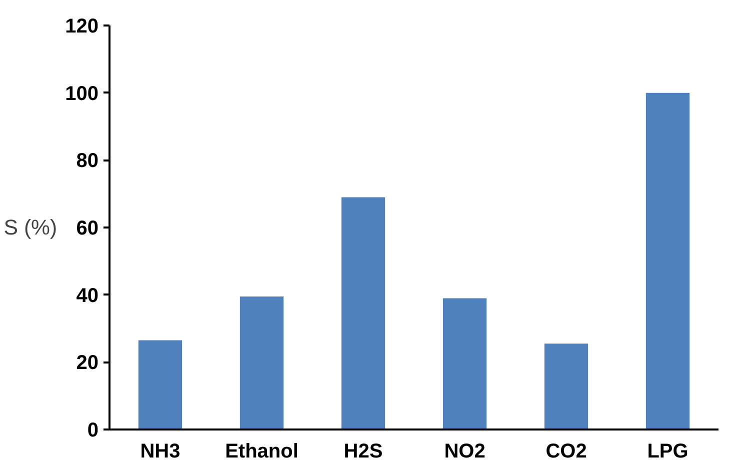  What do you see at coordinates (566, 451) in the screenshot?
I see `x-tick-label: CO2` at bounding box center [566, 451].